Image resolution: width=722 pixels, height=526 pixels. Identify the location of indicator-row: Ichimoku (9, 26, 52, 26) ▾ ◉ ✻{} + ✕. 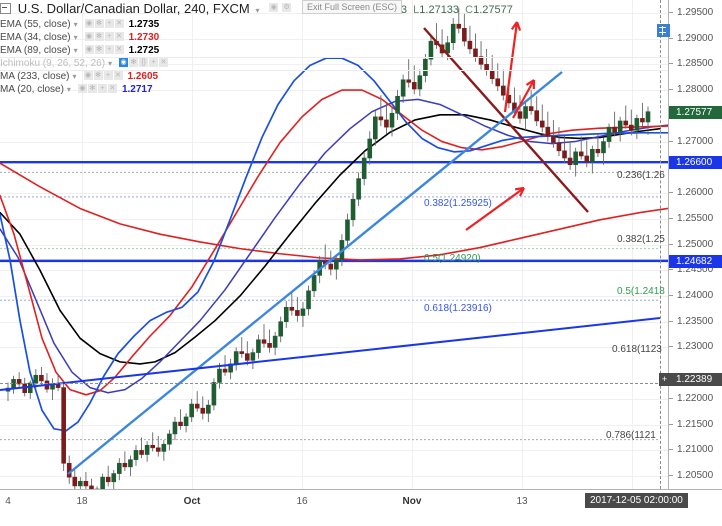
(334, 63).